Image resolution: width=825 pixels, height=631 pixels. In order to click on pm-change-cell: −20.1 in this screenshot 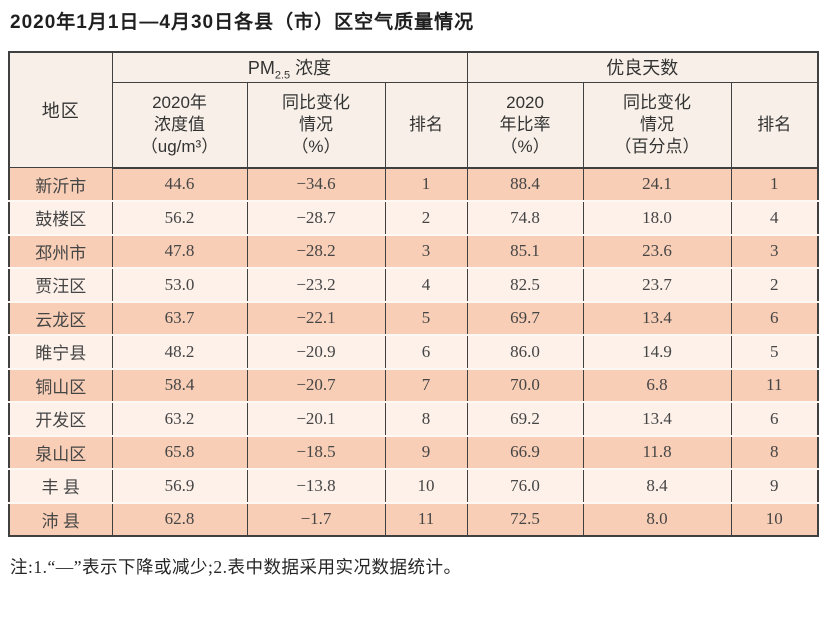, I will do `click(316, 419)`.